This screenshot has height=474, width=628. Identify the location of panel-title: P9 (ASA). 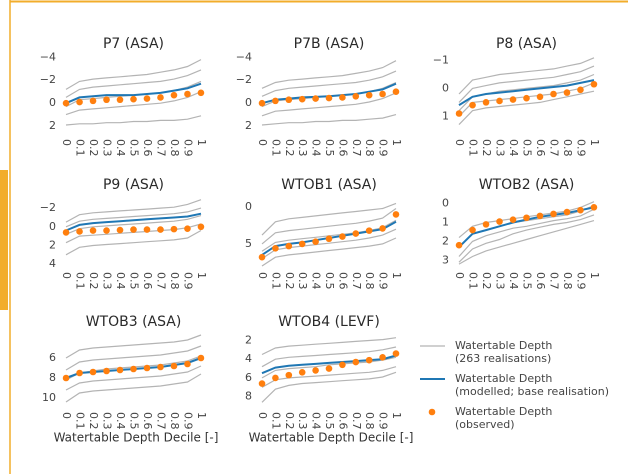
(133, 185).